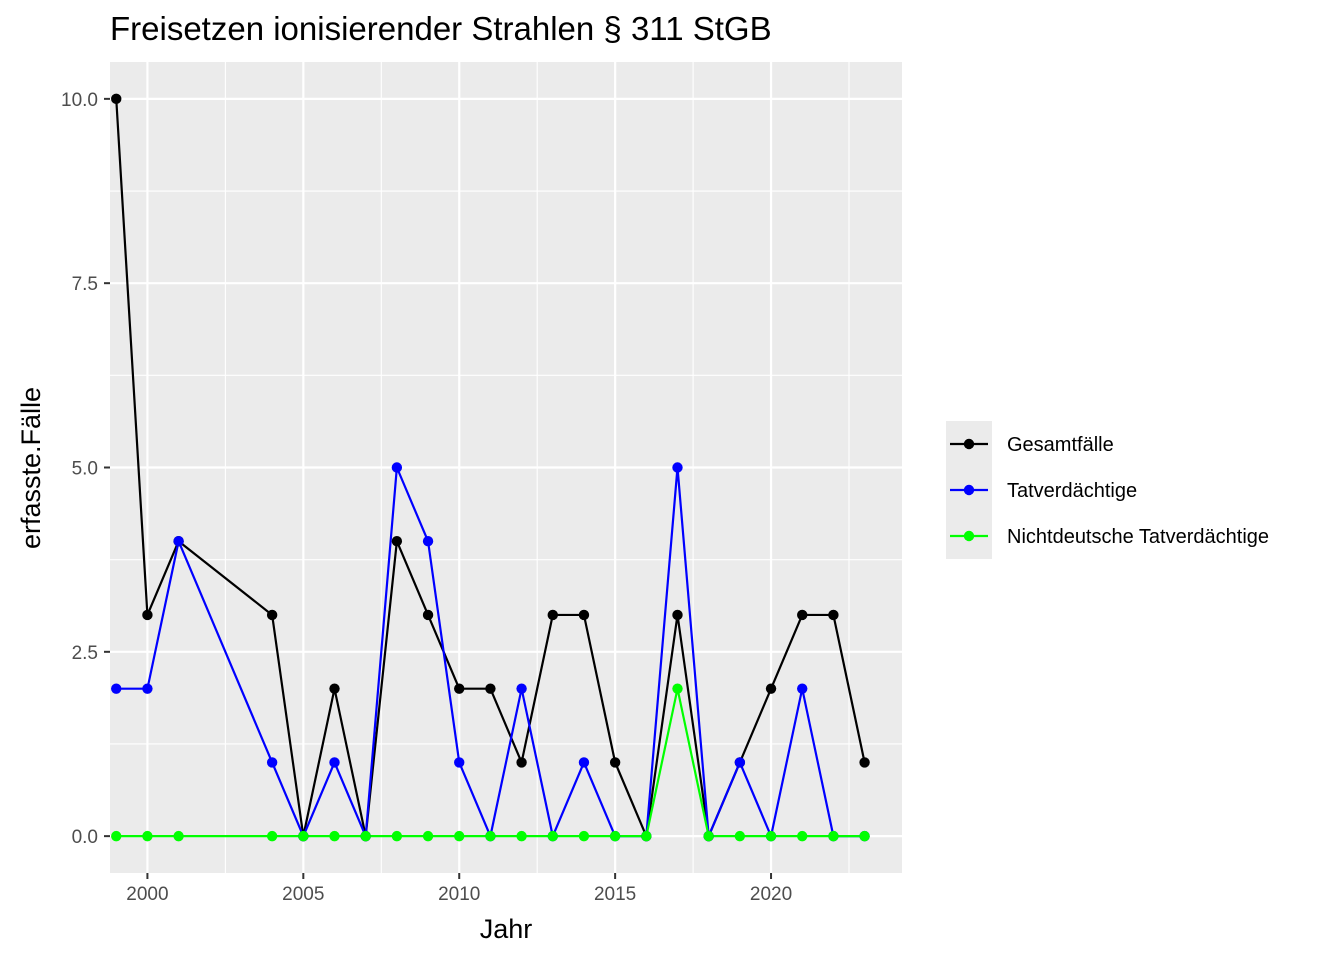 This screenshot has width=1344, height=960. What do you see at coordinates (615, 894) in the screenshot?
I see `x-tick-label: 2015` at bounding box center [615, 894].